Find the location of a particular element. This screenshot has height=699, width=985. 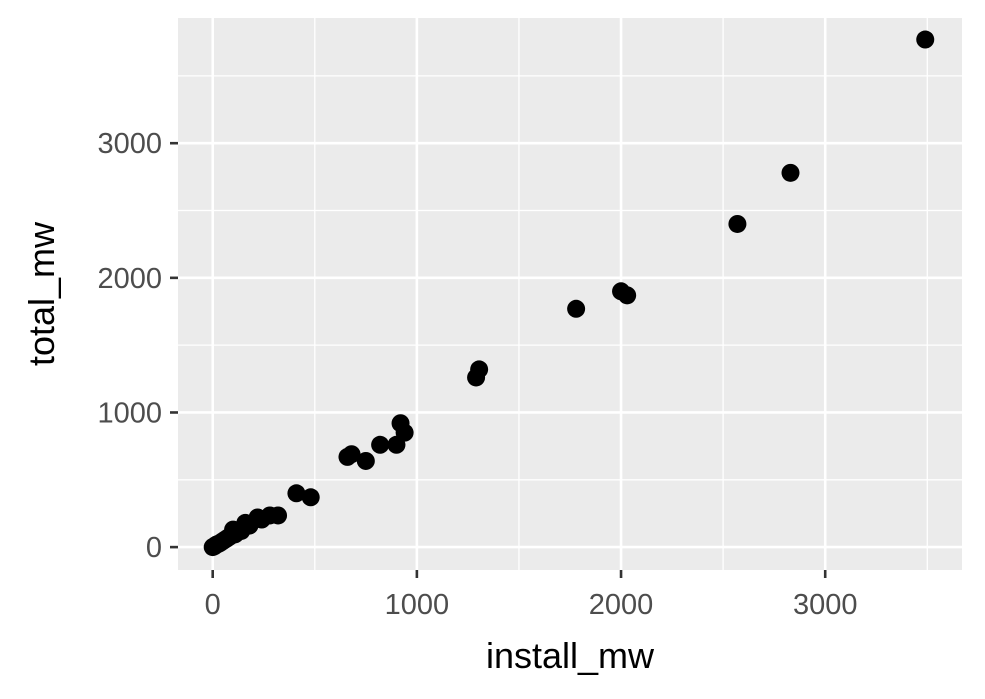

x-tick-label: 1000 is located at coordinates (417, 605).